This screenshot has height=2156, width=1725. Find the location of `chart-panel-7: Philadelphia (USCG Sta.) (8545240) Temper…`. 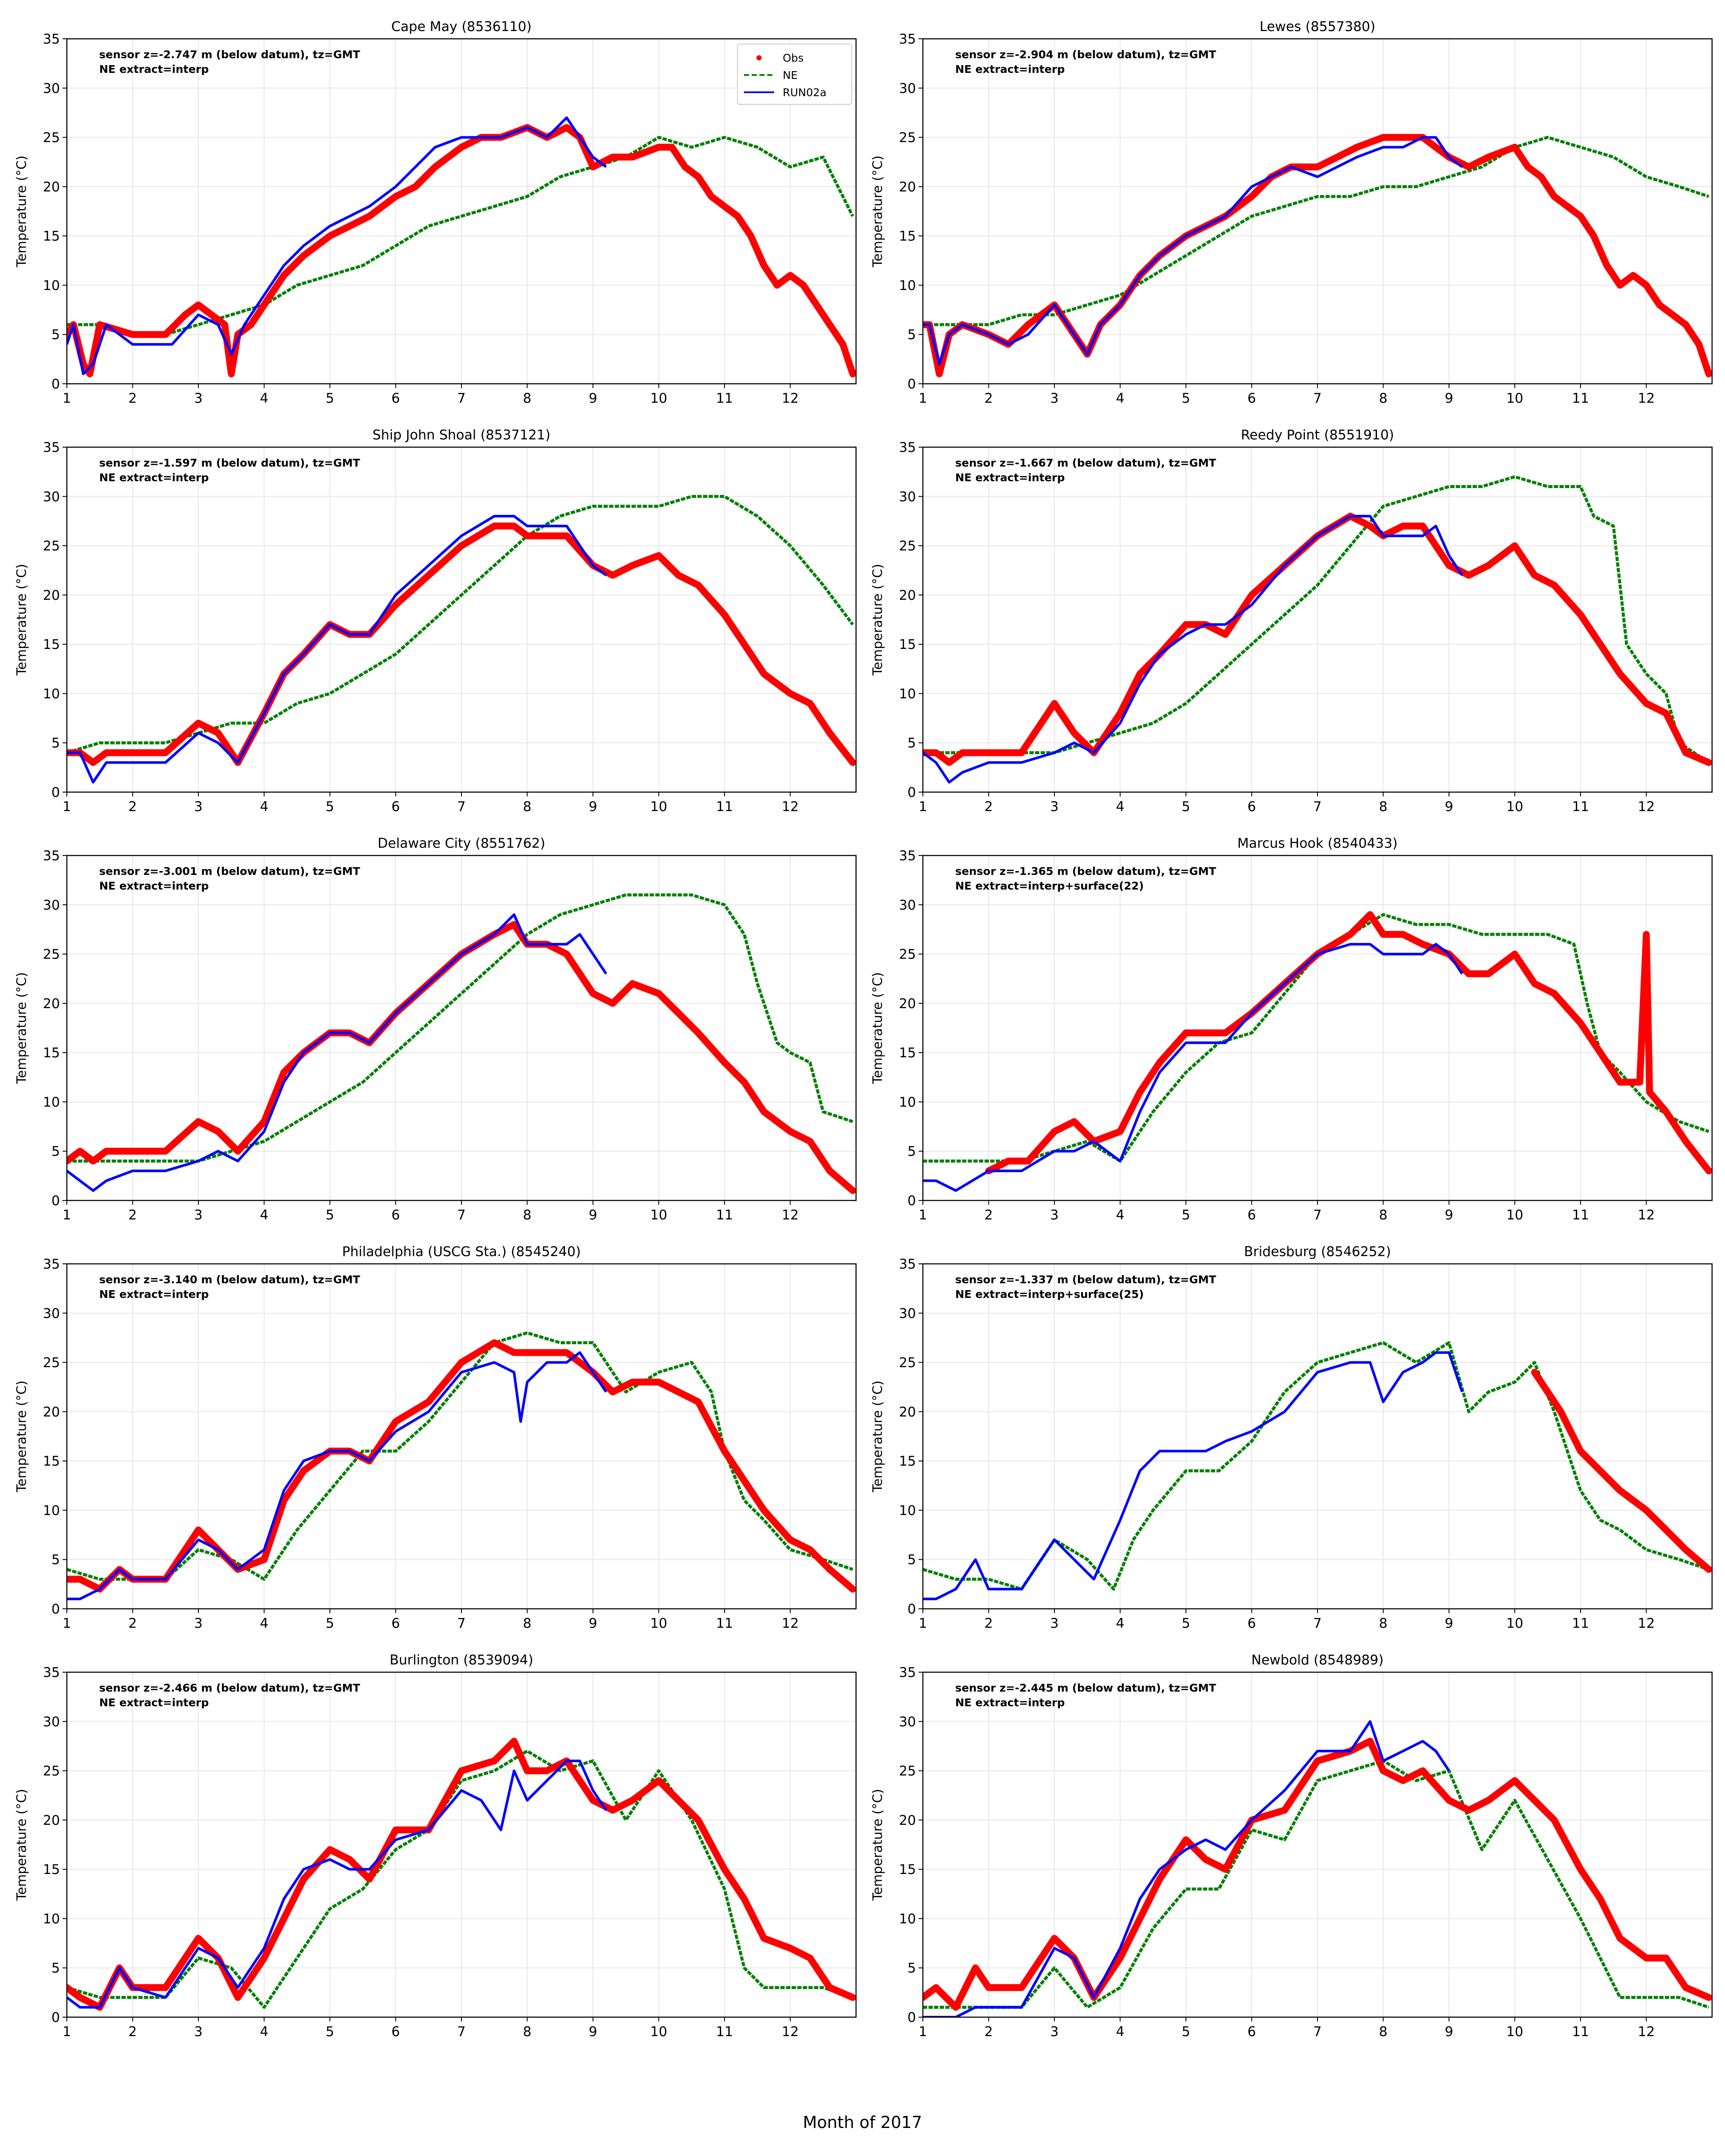

chart-panel-7: Philadelphia (USCG Sta.) (8545240) Temper… is located at coordinates (435, 1437).